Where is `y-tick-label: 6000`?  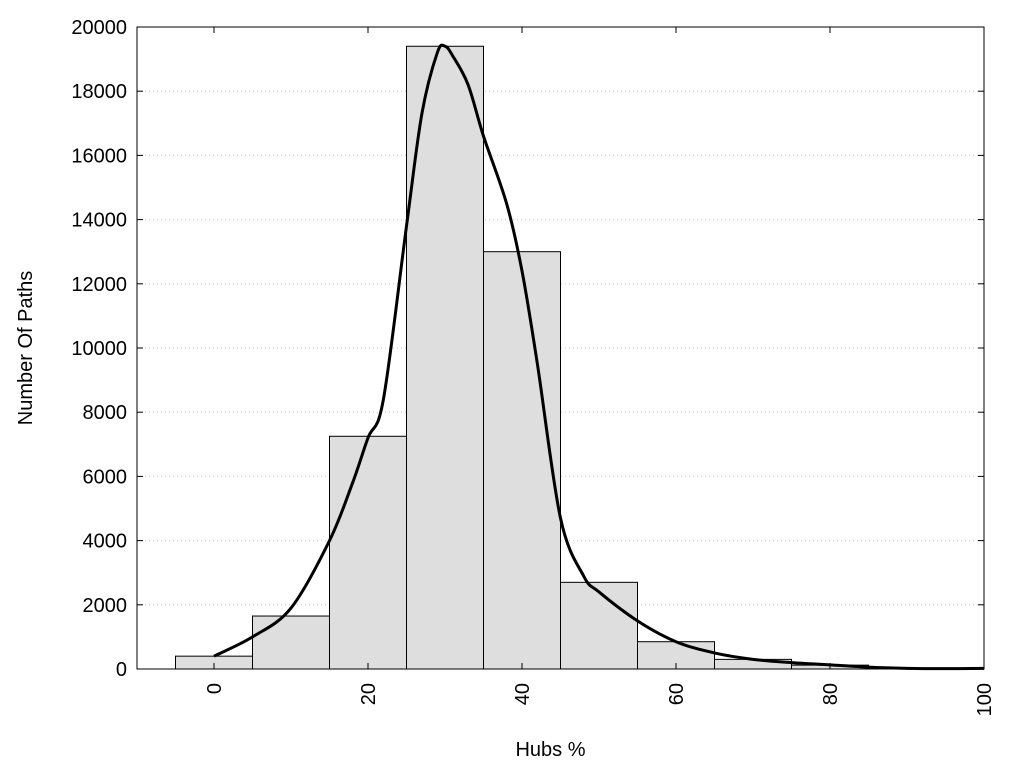 y-tick-label: 6000 is located at coordinates (105, 477).